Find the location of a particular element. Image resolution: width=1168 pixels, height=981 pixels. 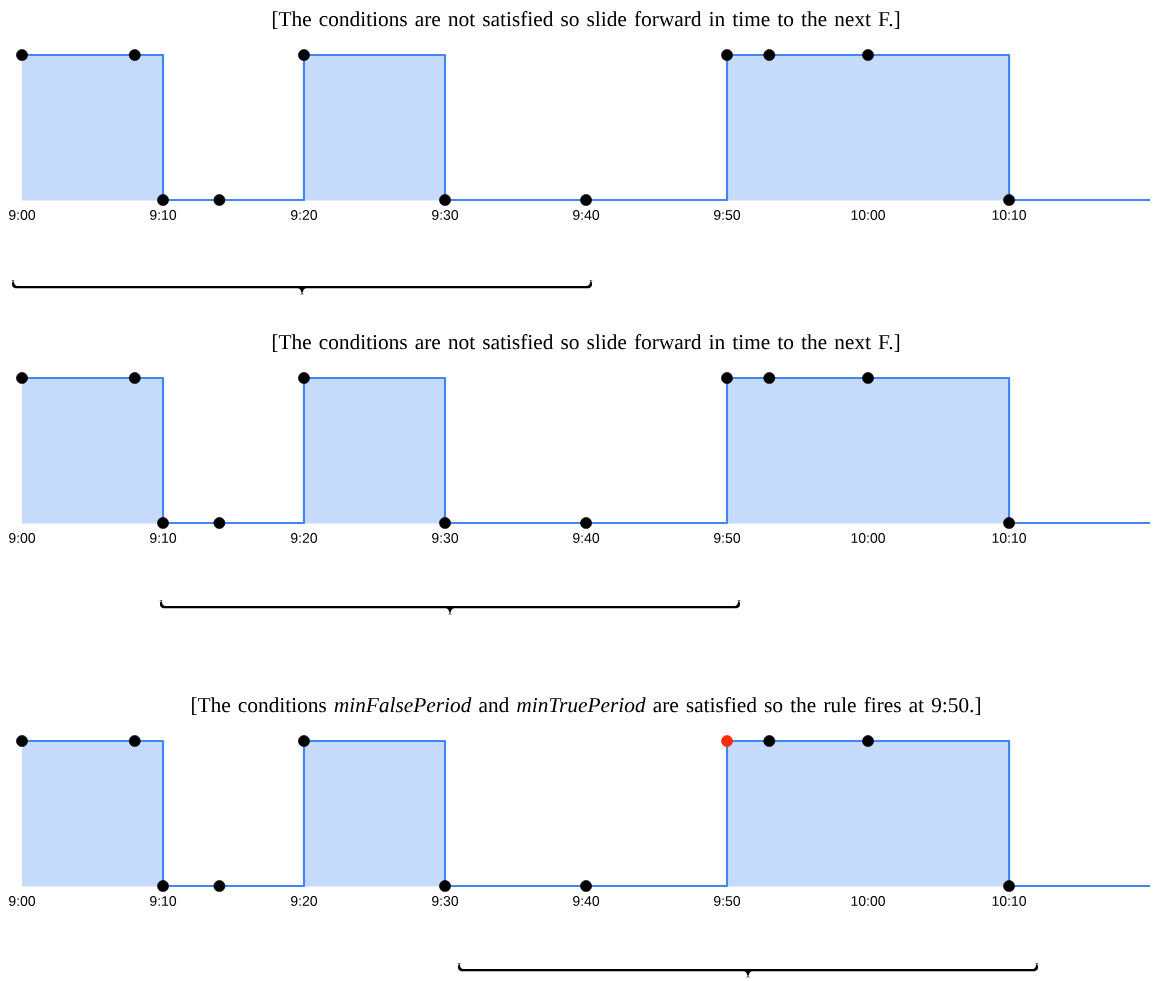

chart-title: [The conditions minFalsePeriod and minTruePeriod are satisfied so the rule fires at 9:50.] is located at coordinates (586, 706).